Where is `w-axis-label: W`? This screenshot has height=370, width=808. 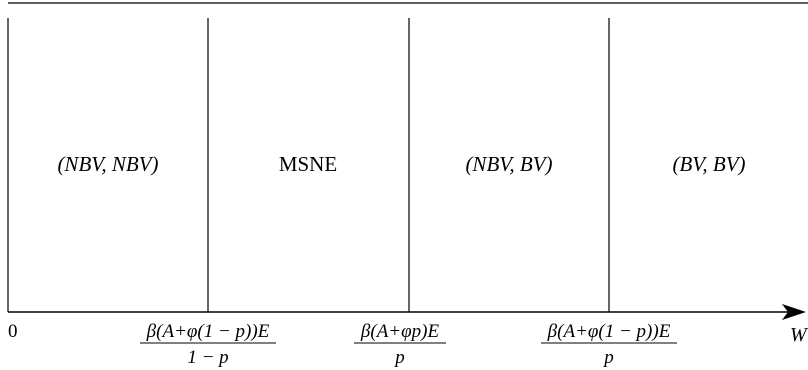
w-axis-label: W is located at coordinates (799, 335).